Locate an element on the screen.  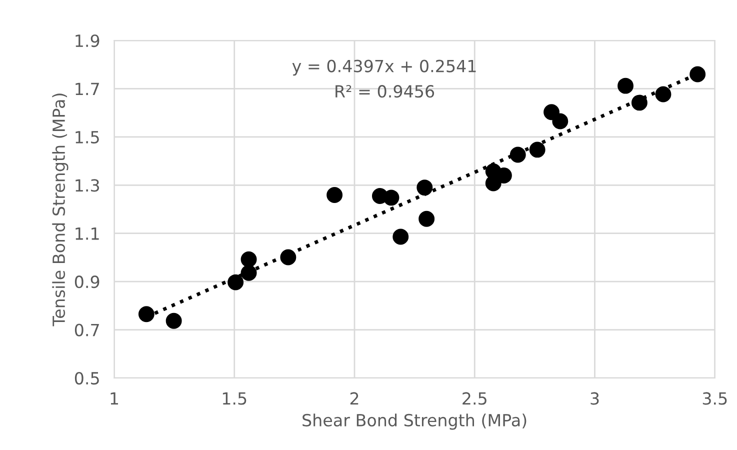
annotation: y = 0.4397x + 0.2541 is located at coordinates (384, 68).